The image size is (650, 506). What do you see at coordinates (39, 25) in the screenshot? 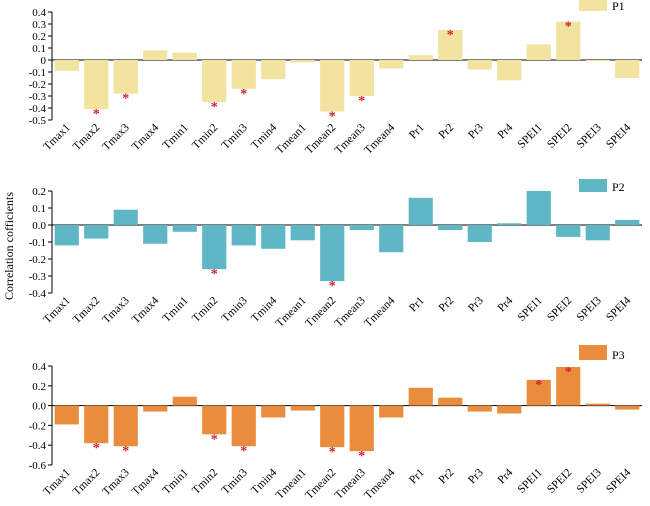
I see `y-tick-label: 0.3` at bounding box center [39, 25].